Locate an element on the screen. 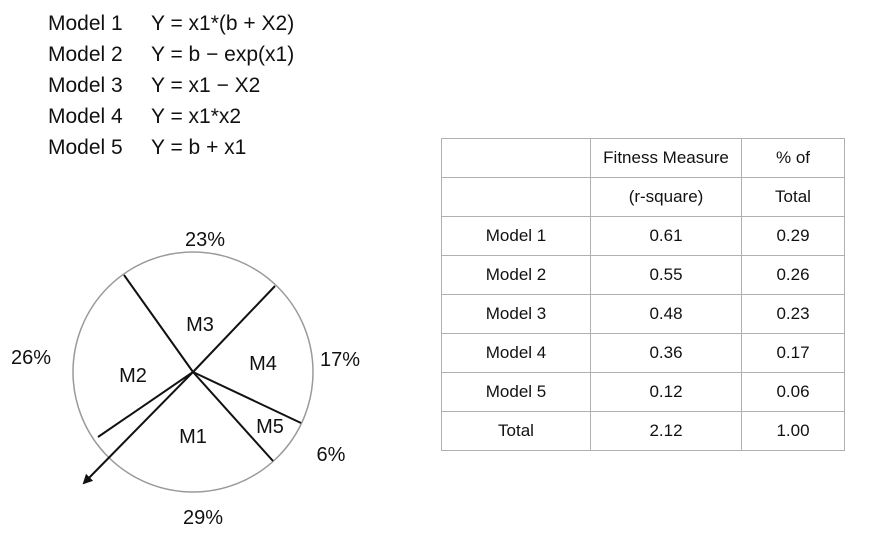 Image resolution: width=896 pixels, height=537 pixels. table-header-cell: (r-square) is located at coordinates (666, 197).